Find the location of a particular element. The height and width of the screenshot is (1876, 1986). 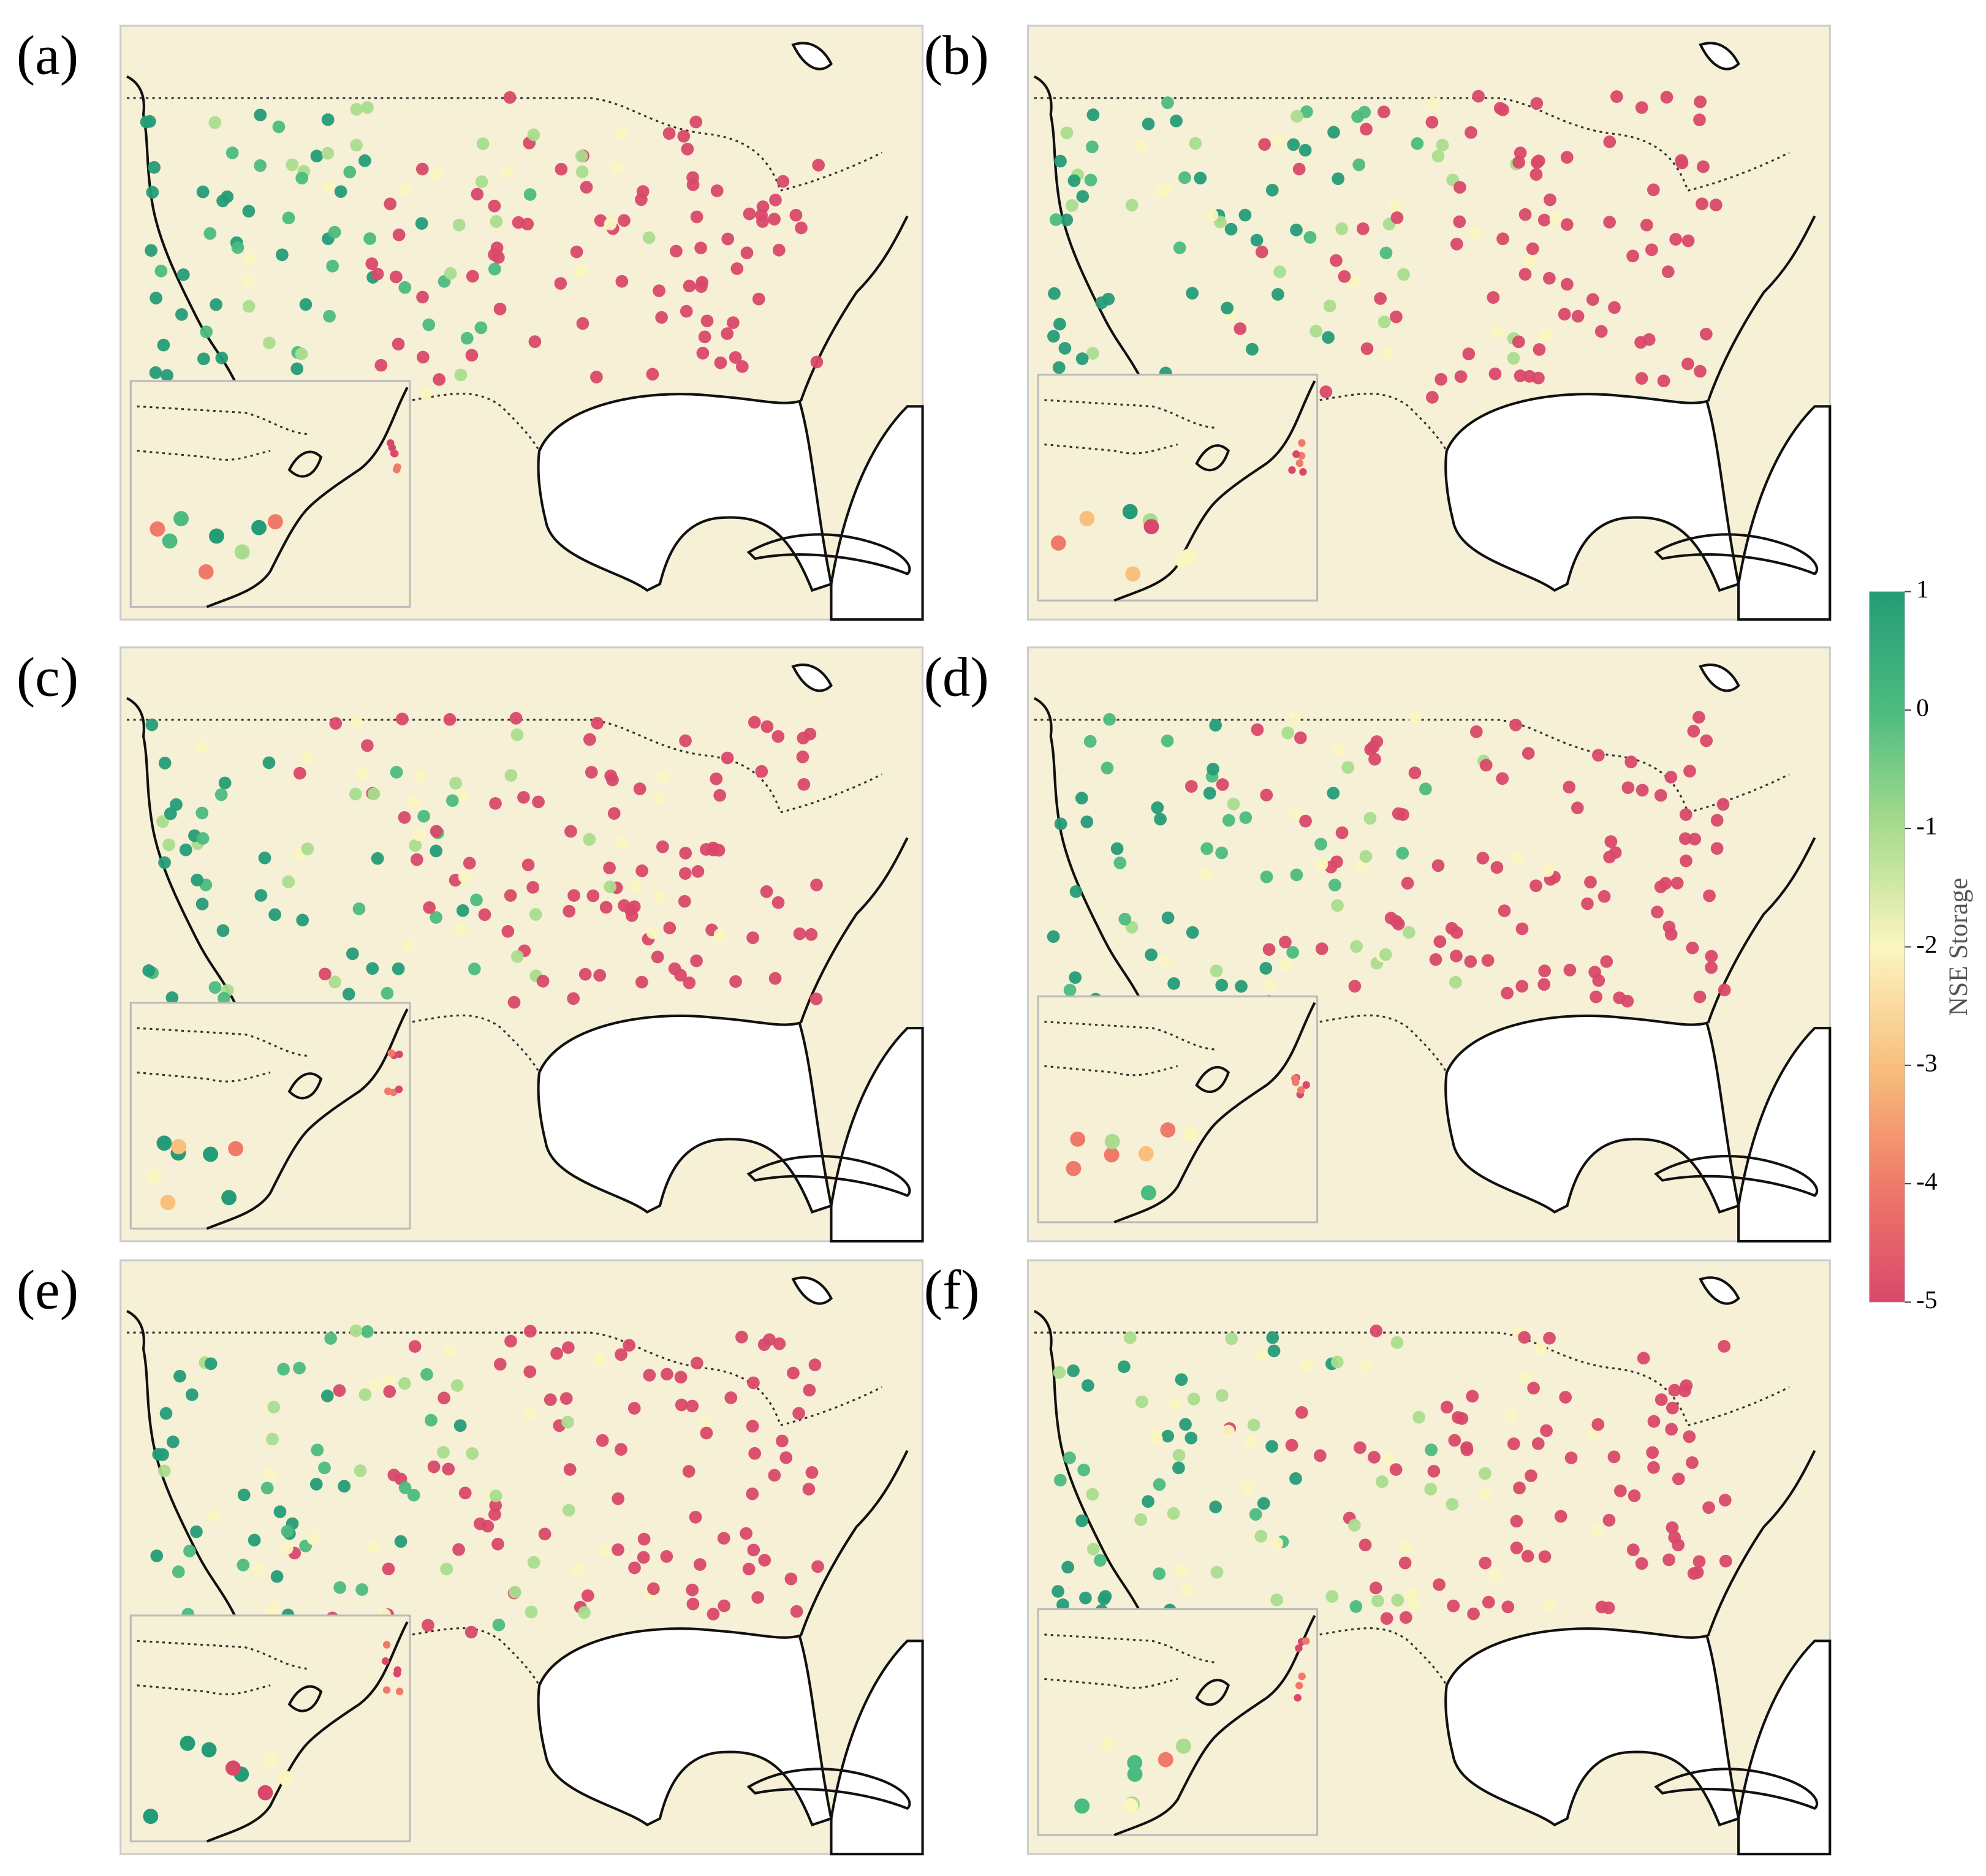

inset is located at coordinates (1178, 1109).